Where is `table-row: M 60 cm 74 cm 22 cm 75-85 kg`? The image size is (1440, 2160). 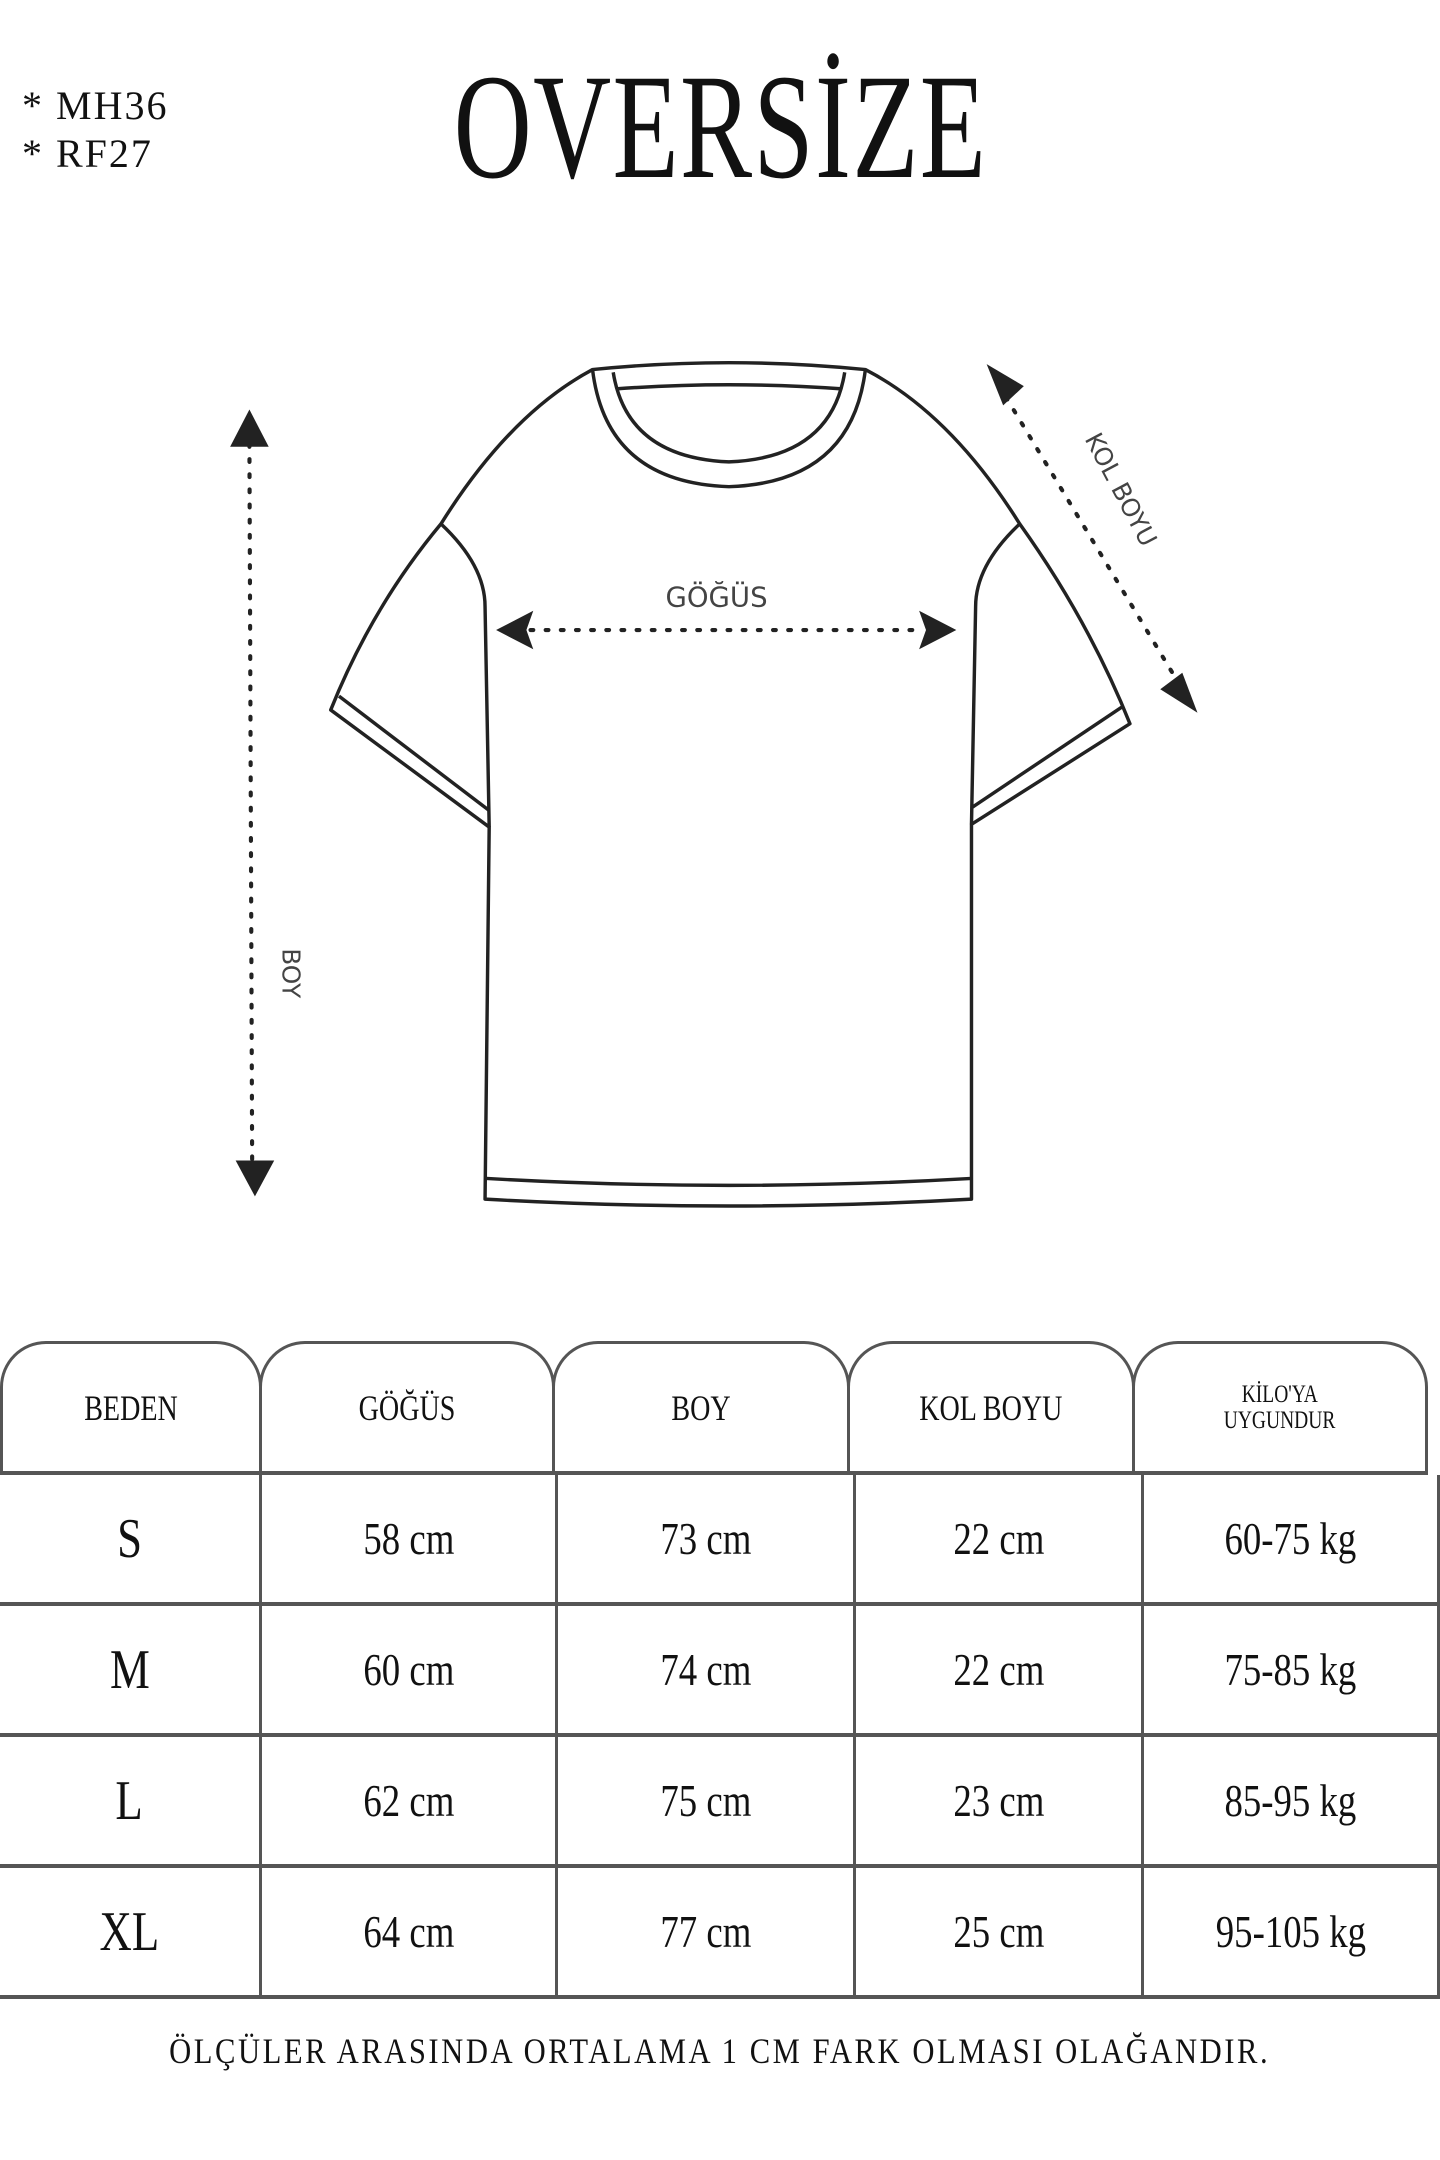
table-row: M 60 cm 74 cm 22 cm 75-85 kg is located at coordinates (720, 1671).